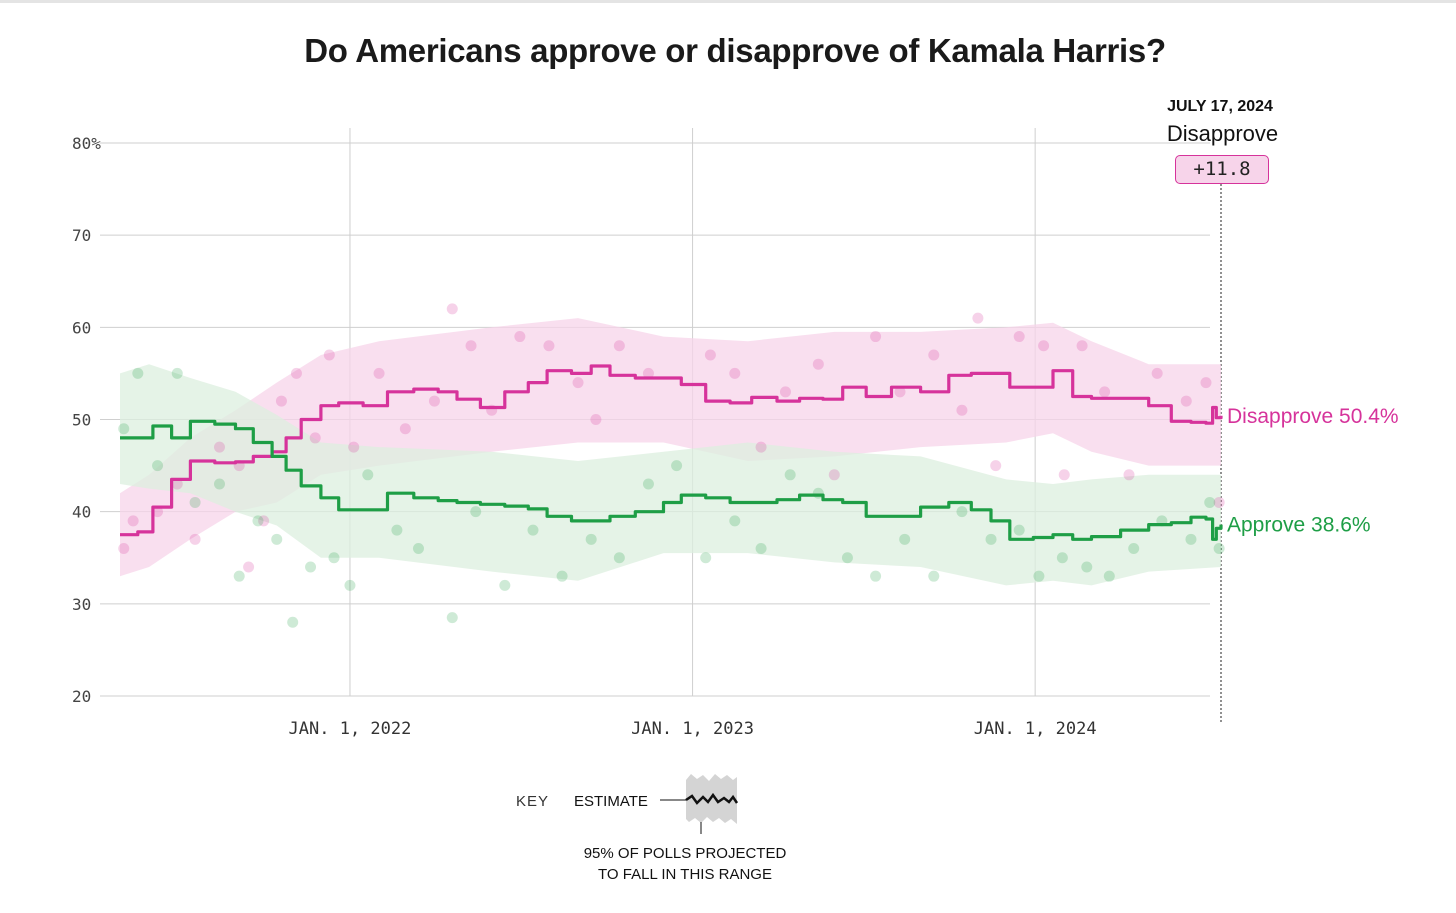  What do you see at coordinates (692, 729) in the screenshot?
I see `x-tick-label: JAN. 1, 2023` at bounding box center [692, 729].